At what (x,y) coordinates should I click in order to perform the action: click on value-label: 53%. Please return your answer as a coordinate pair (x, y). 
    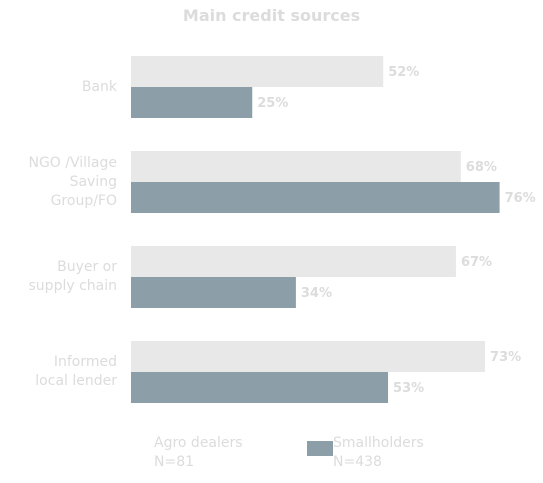
    Looking at the image, I should click on (408, 388).